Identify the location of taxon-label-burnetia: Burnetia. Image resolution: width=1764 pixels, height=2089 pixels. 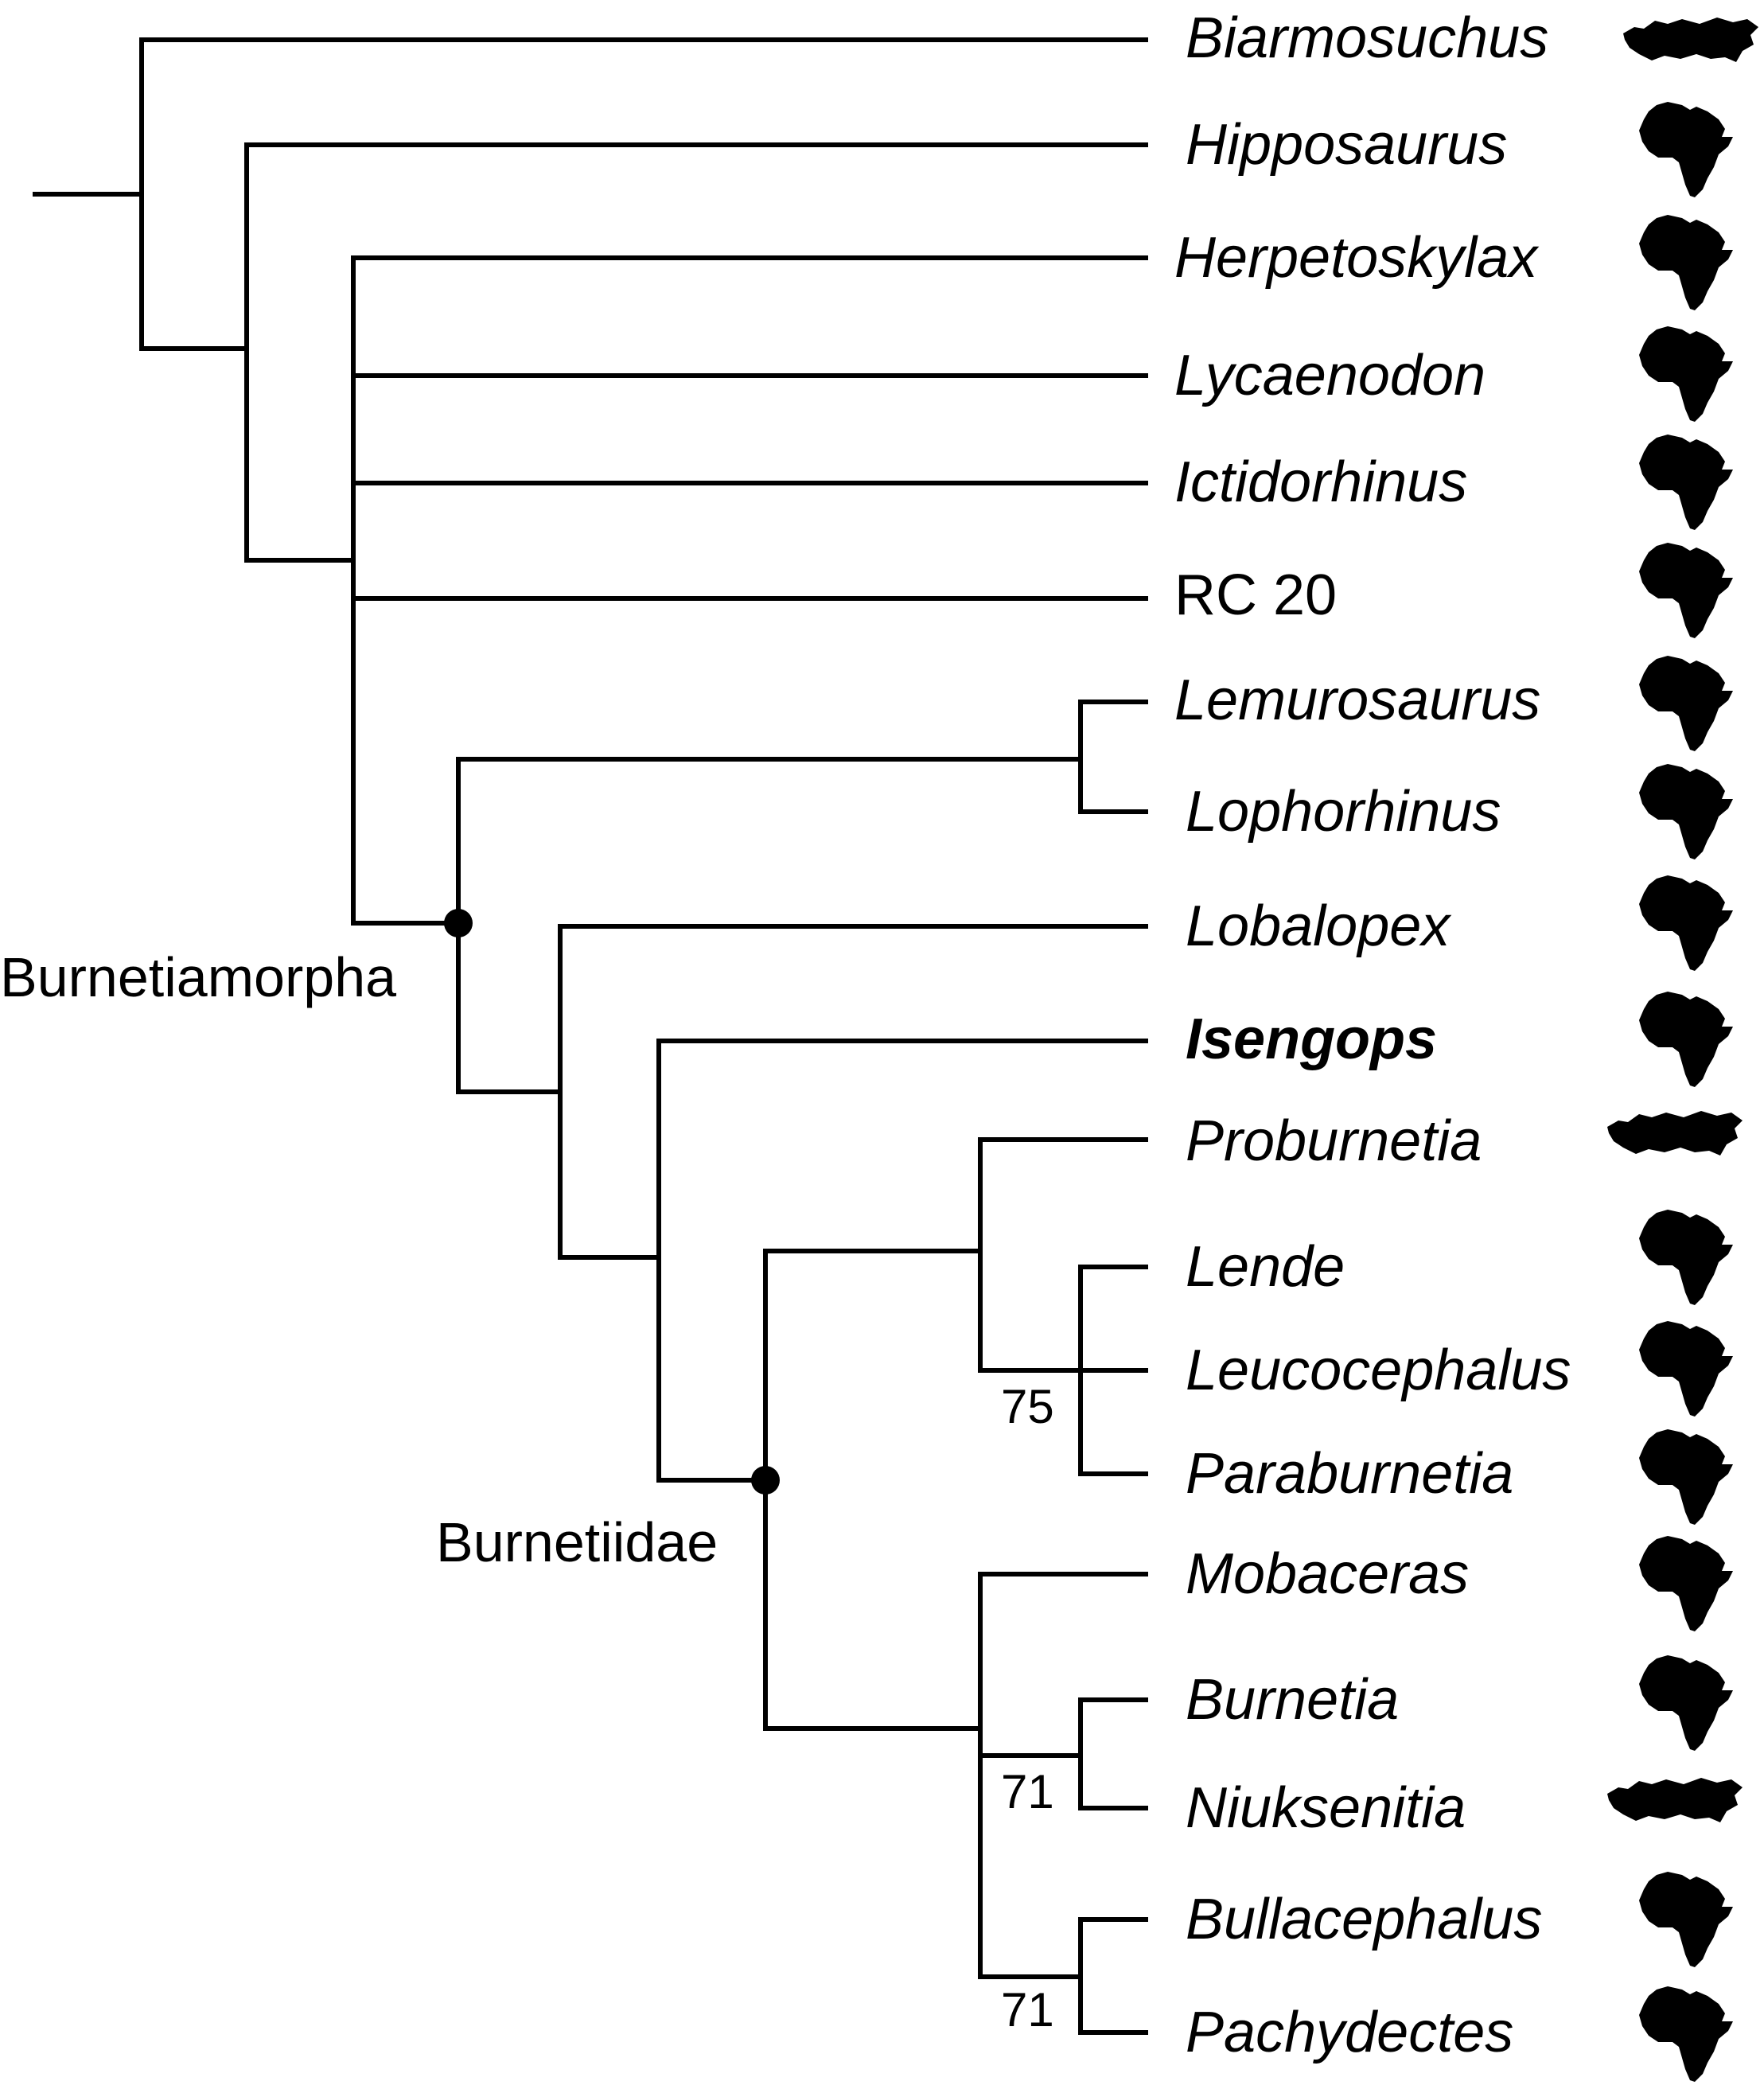
(1292, 1700).